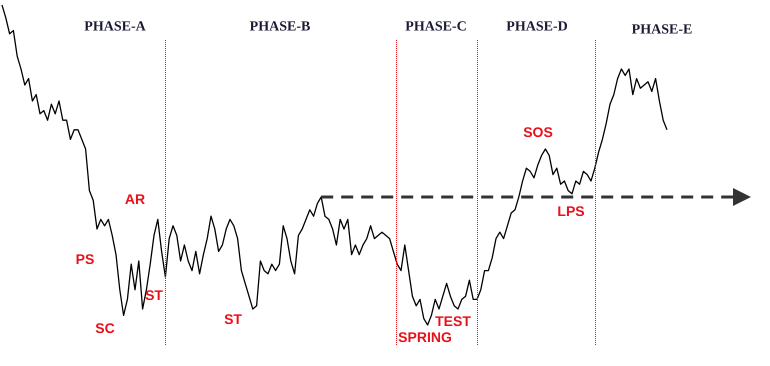 The width and height of the screenshot is (770, 366). What do you see at coordinates (453, 320) in the screenshot?
I see `annotation: TEST` at bounding box center [453, 320].